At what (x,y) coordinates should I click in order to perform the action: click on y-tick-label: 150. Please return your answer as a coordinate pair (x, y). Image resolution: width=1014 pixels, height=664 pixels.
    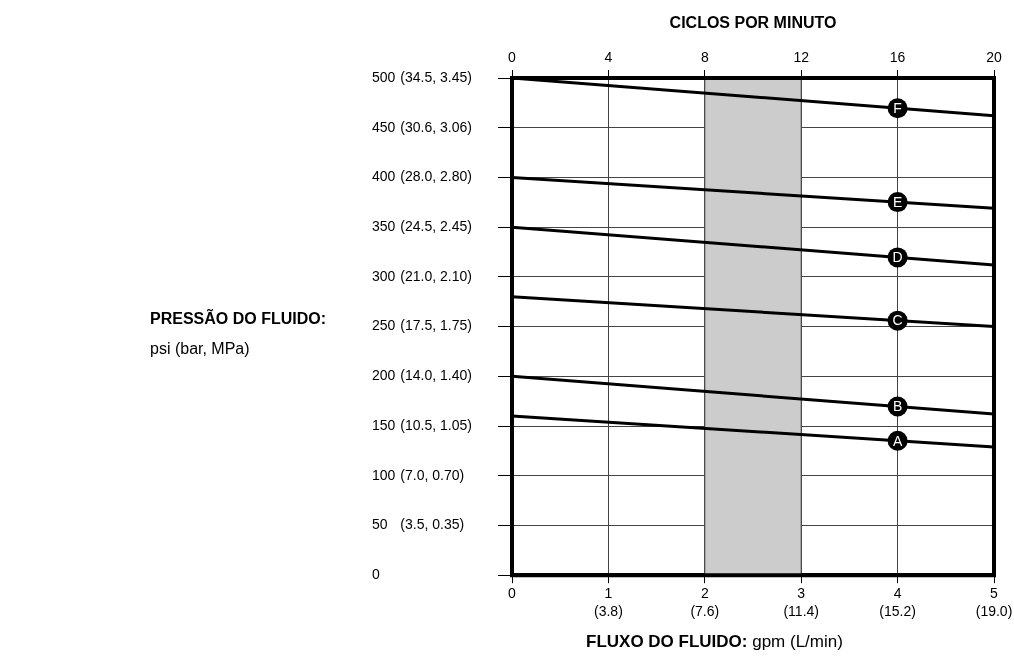
    Looking at the image, I should click on (384, 424).